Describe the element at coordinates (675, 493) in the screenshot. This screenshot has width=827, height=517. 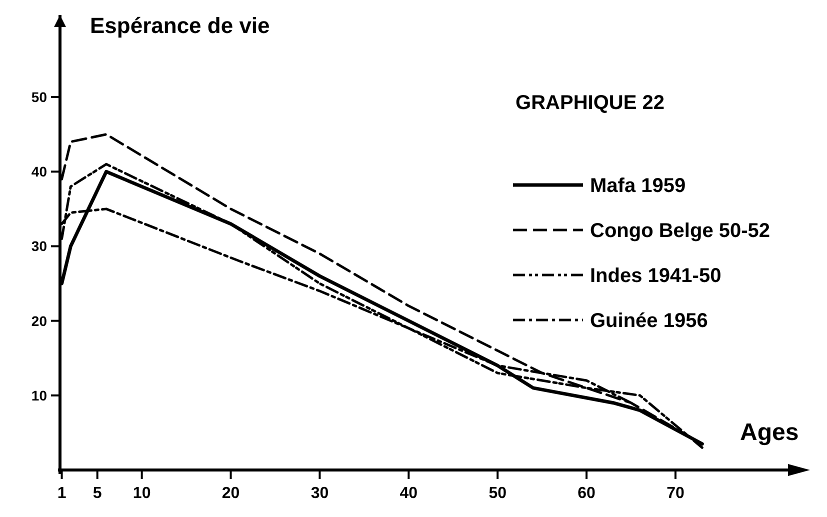
I see `x-tick-label: 70` at that location.